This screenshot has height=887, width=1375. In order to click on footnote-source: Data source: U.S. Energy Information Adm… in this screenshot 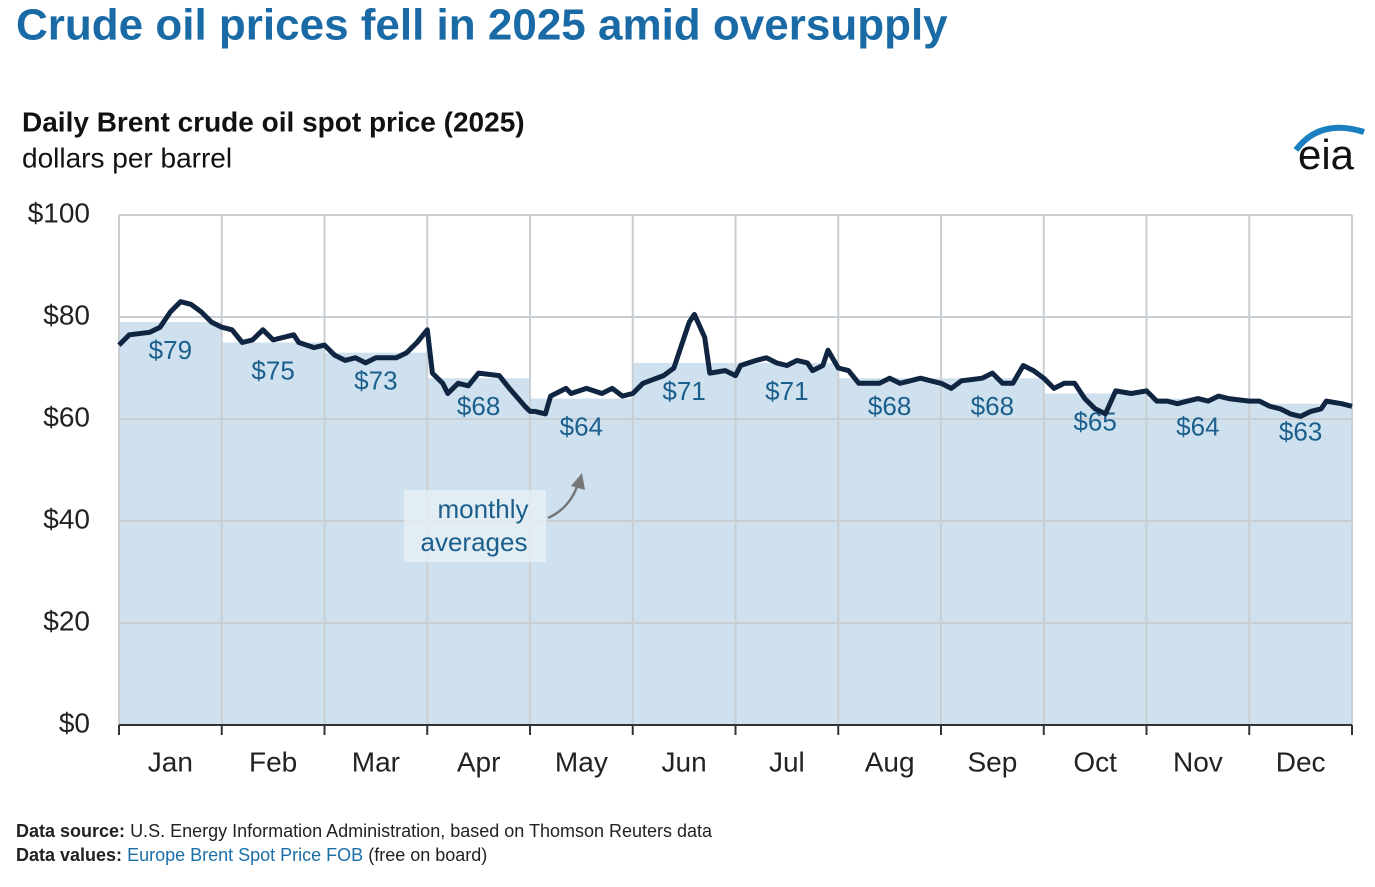, I will do `click(364, 831)`.